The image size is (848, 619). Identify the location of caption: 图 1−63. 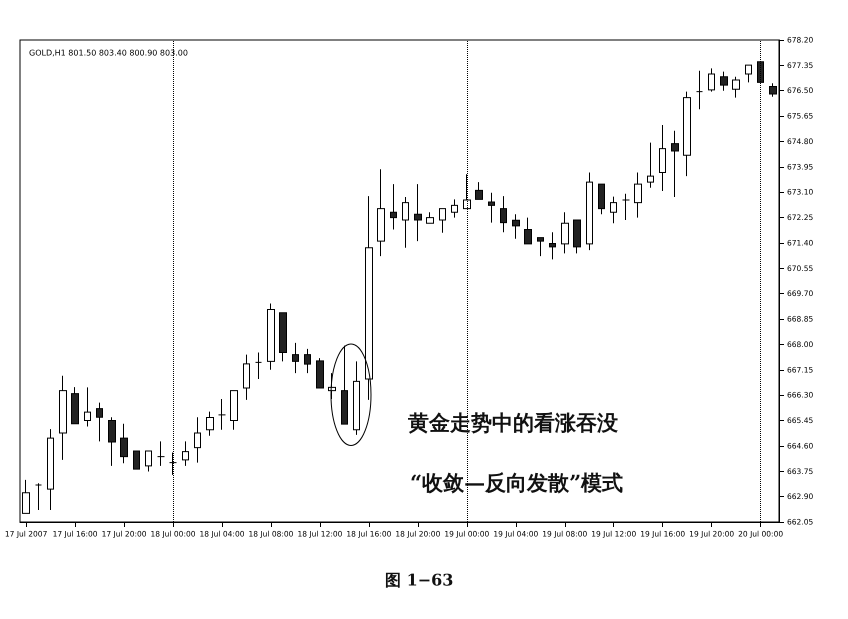
(419, 580).